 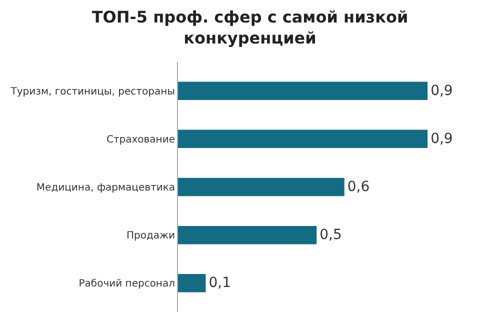 I want to click on y-tick-label: Продажи, so click(x=150, y=236).